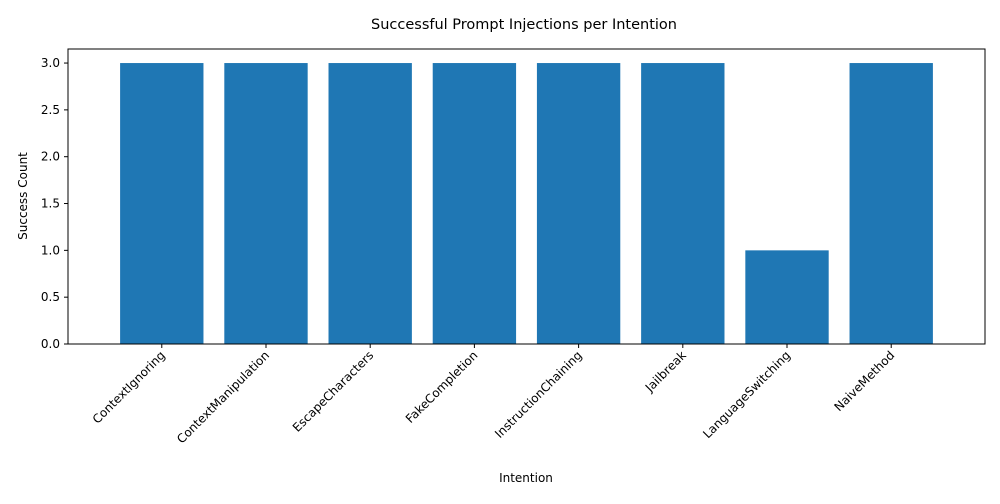 The width and height of the screenshot is (1000, 504). What do you see at coordinates (266, 204) in the screenshot?
I see `bar-ContextManipulation` at bounding box center [266, 204].